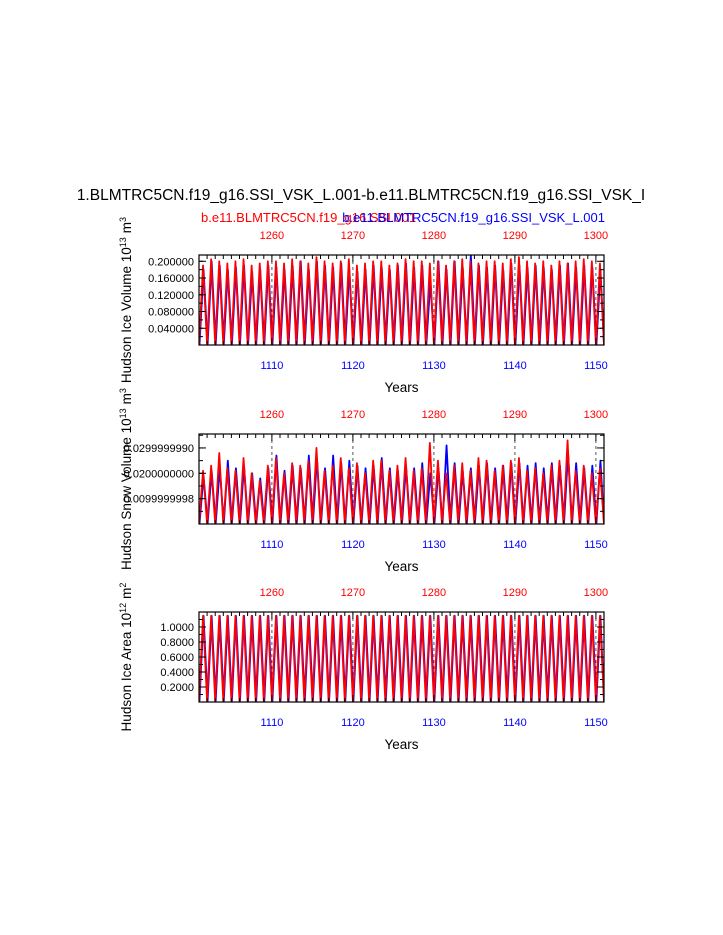 This screenshot has width=723, height=935. What do you see at coordinates (126, 315) in the screenshot?
I see `y-axis-label-ylabel: Hudson Ice Volume 10` at bounding box center [126, 315].